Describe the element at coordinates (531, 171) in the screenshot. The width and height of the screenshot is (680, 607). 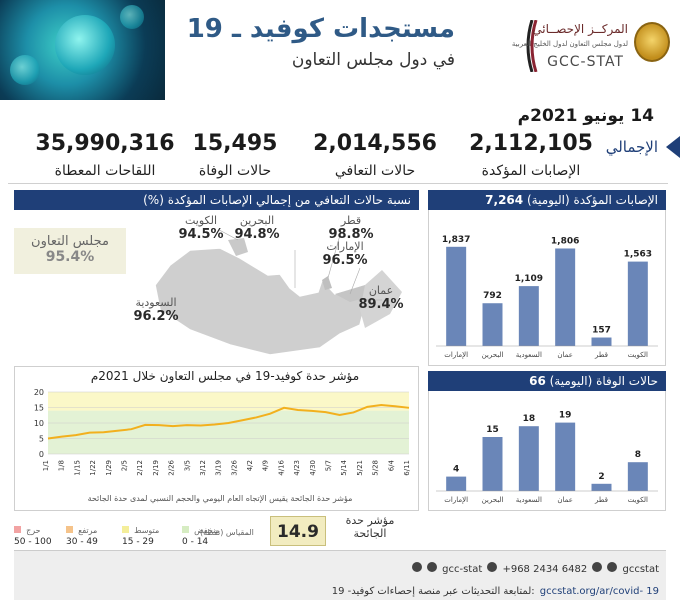
I see `kpi-confirmed-label: الإصابات المؤكدة` at that location.